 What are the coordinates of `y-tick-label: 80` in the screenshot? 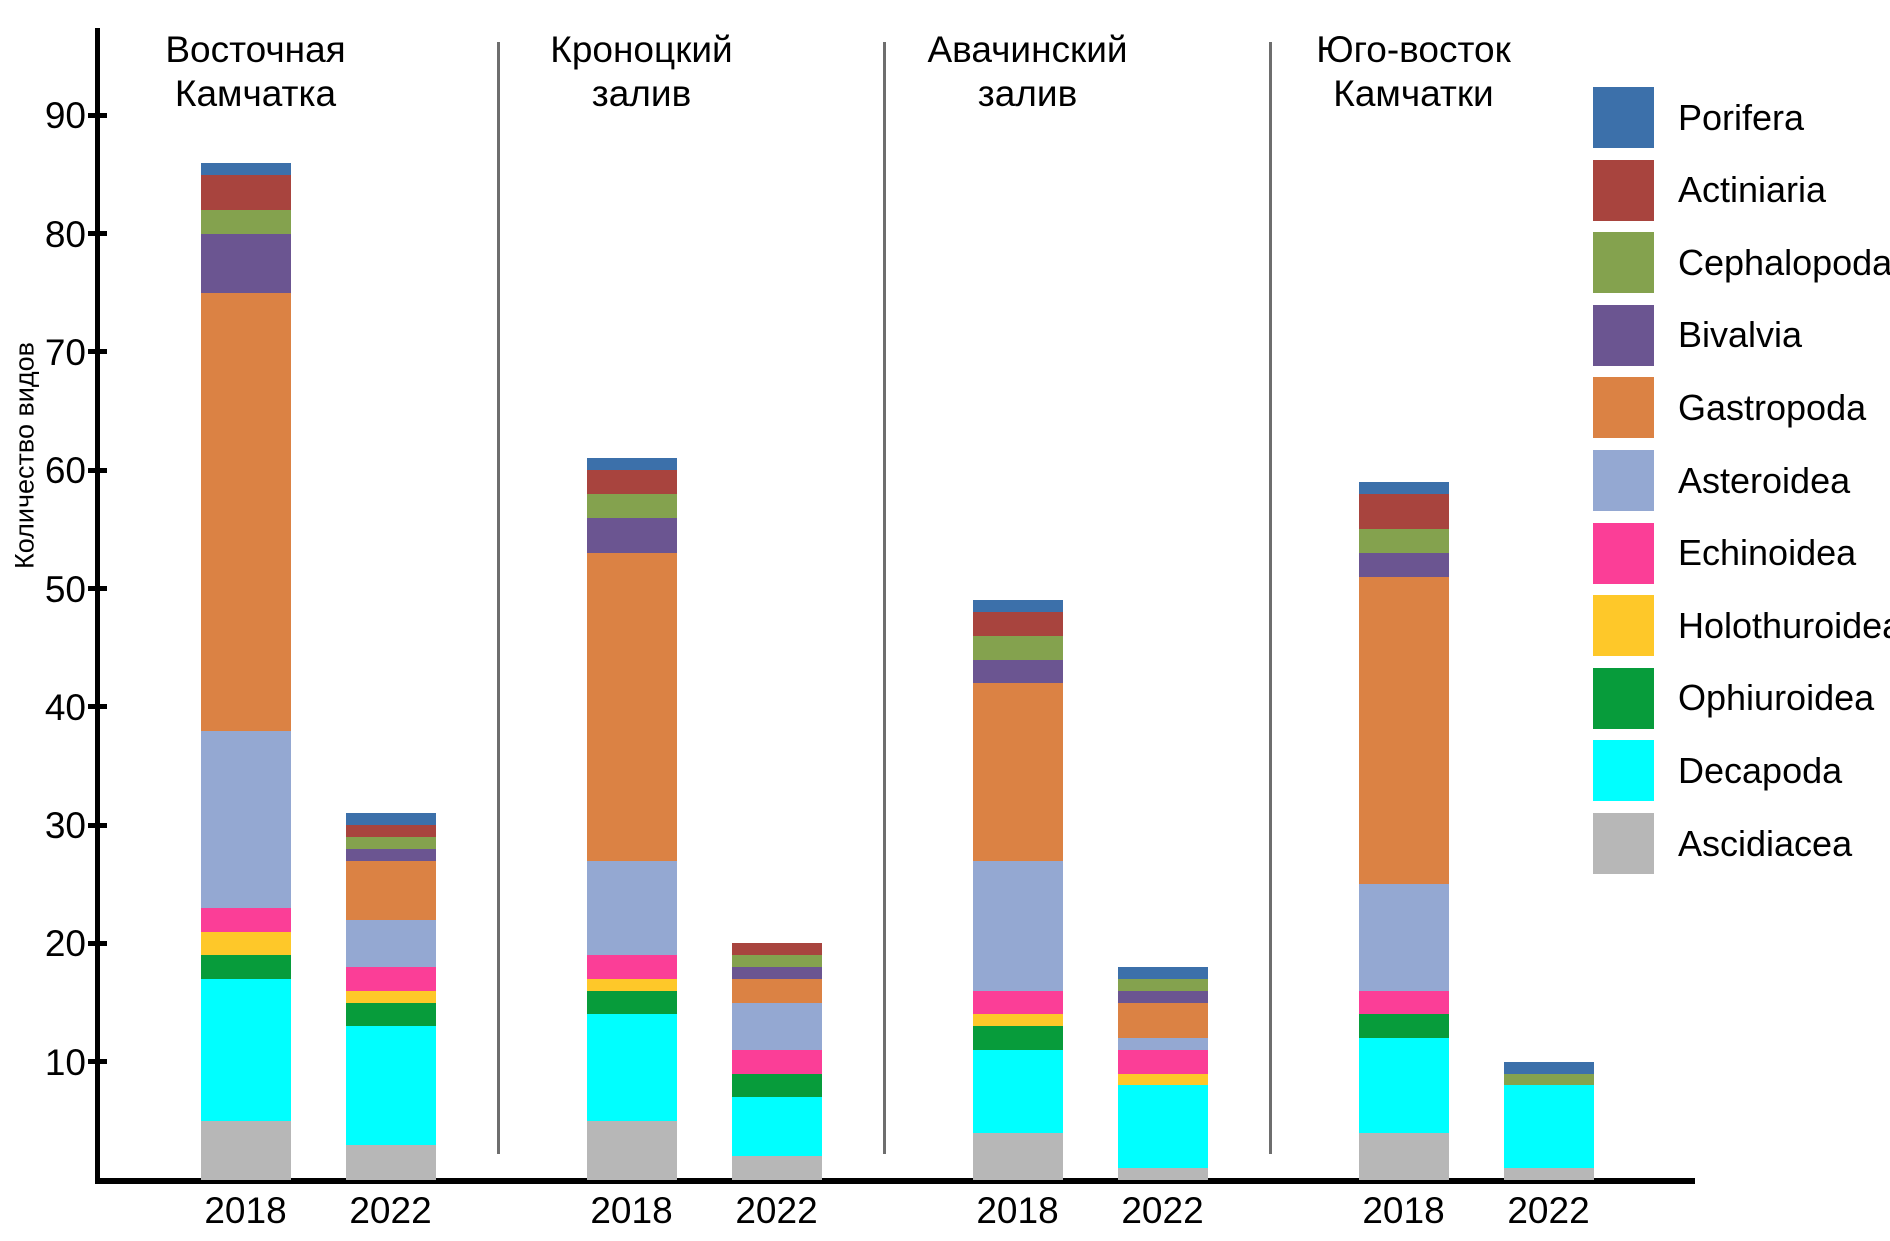 It's located at (65, 234).